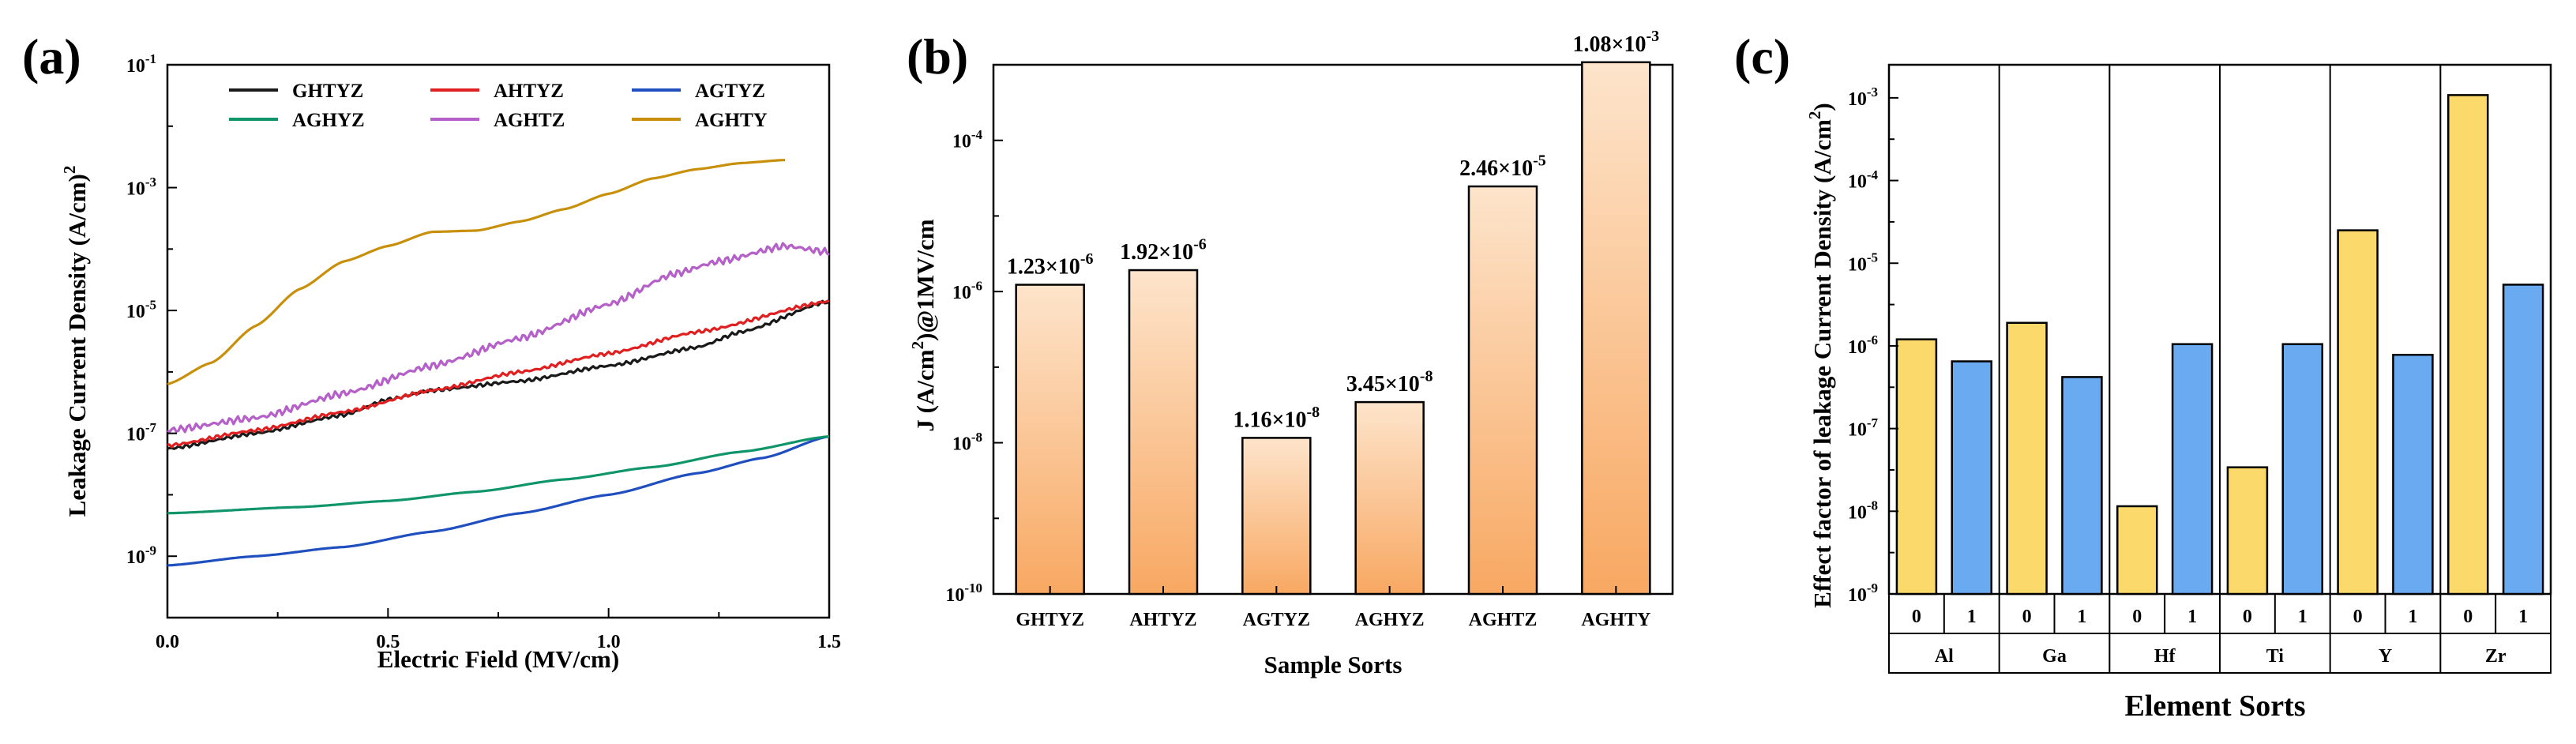  What do you see at coordinates (2275, 657) in the screenshot?
I see `element-label-ti: Ti` at bounding box center [2275, 657].